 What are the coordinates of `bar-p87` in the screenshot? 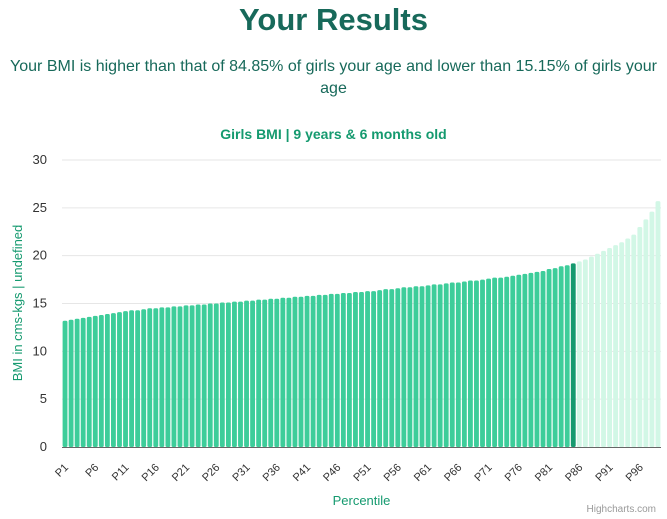 It's located at (585, 353).